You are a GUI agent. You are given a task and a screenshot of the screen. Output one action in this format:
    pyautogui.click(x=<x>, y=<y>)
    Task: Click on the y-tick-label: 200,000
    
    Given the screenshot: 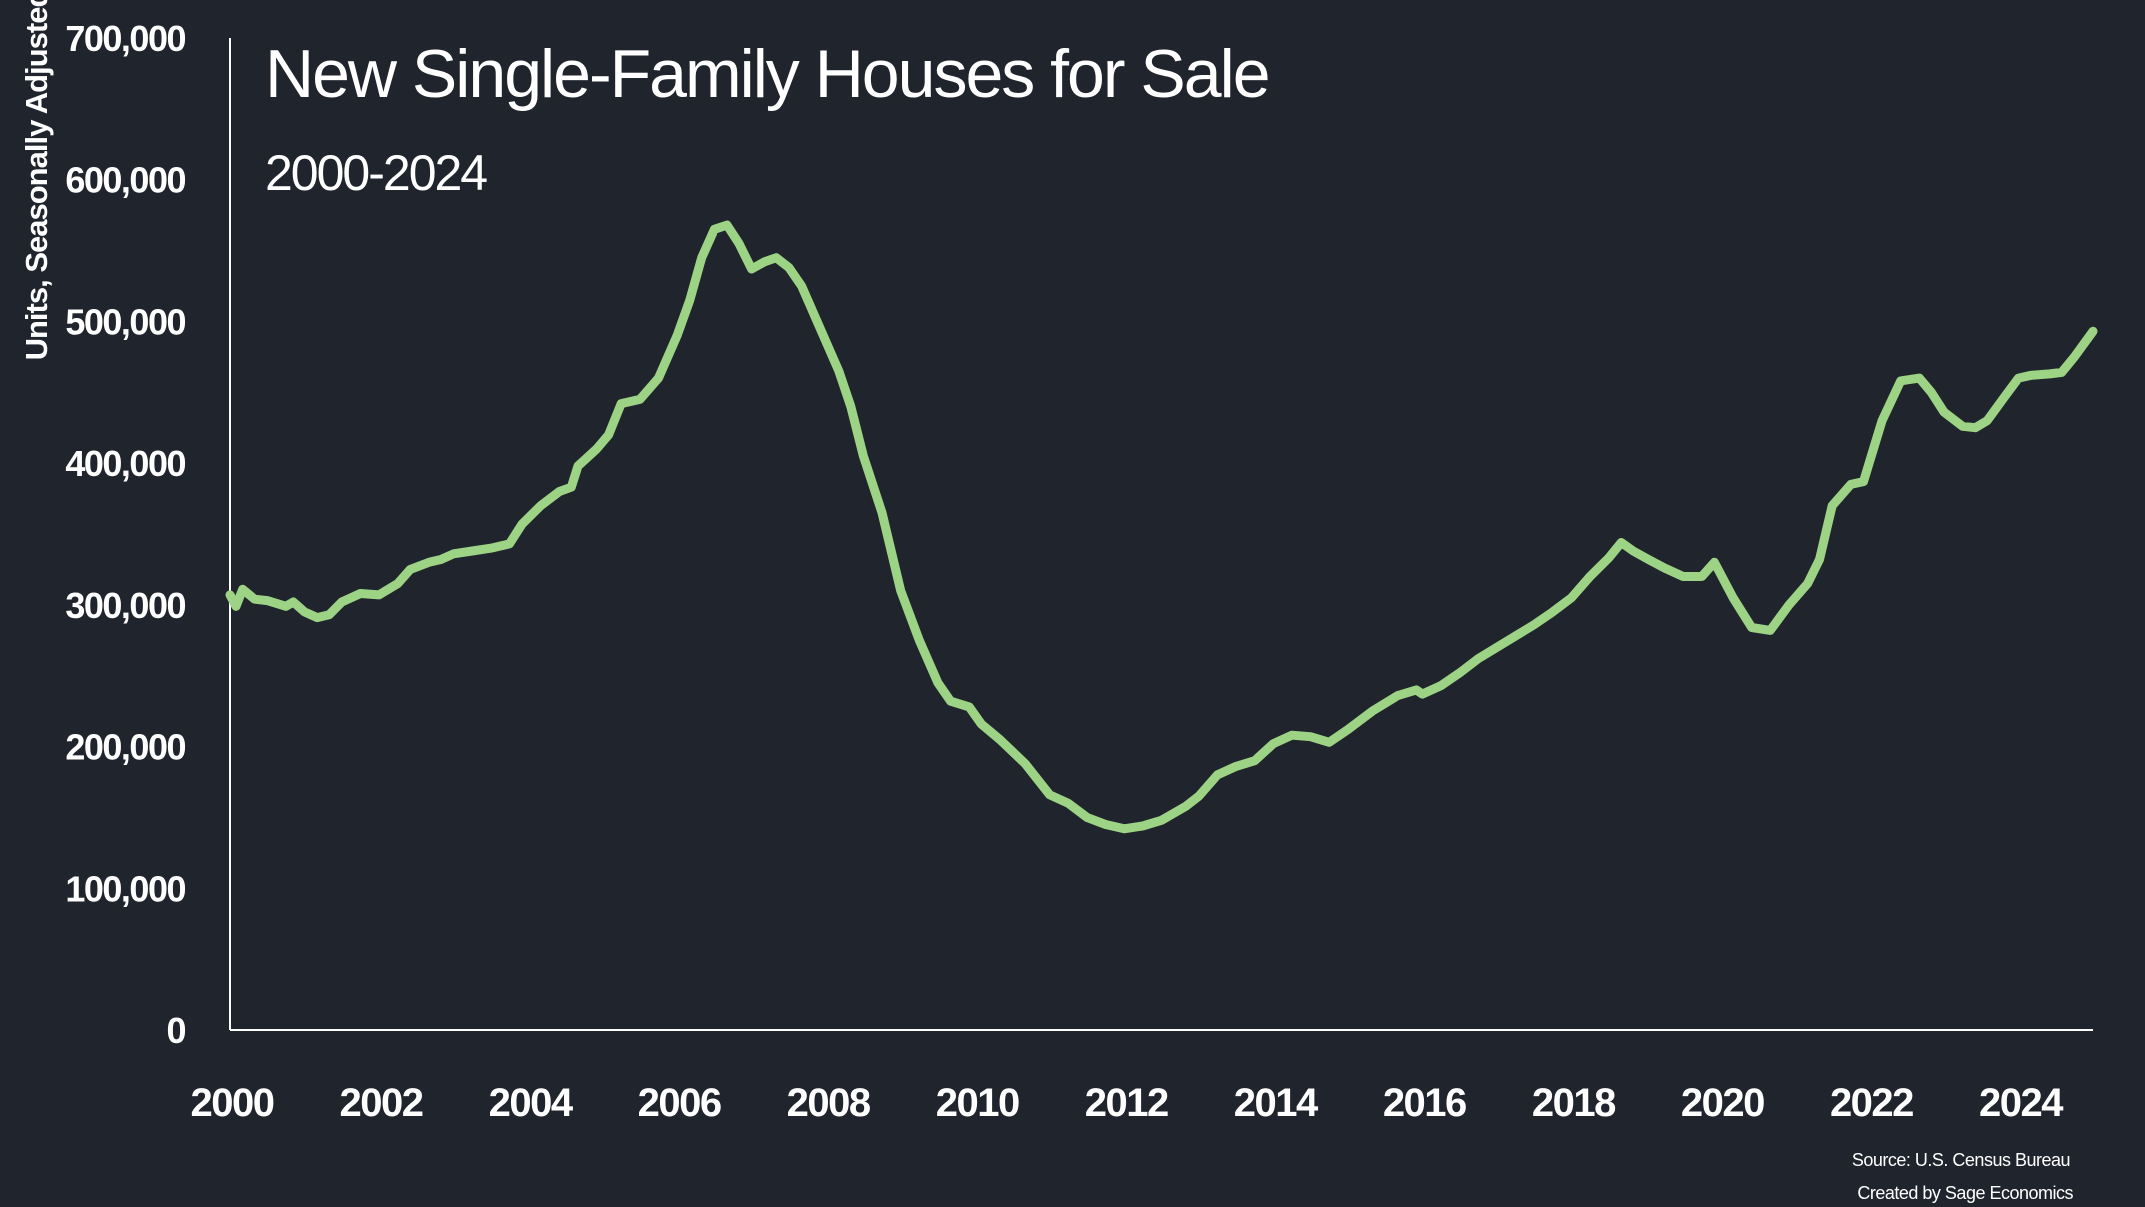 What is the action you would take?
    pyautogui.click(x=125, y=747)
    